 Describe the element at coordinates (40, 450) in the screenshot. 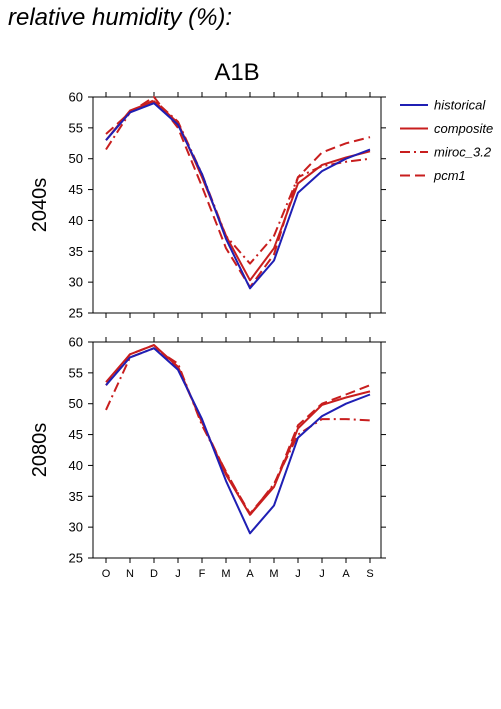

I see `panel-label: 2080s` at that location.